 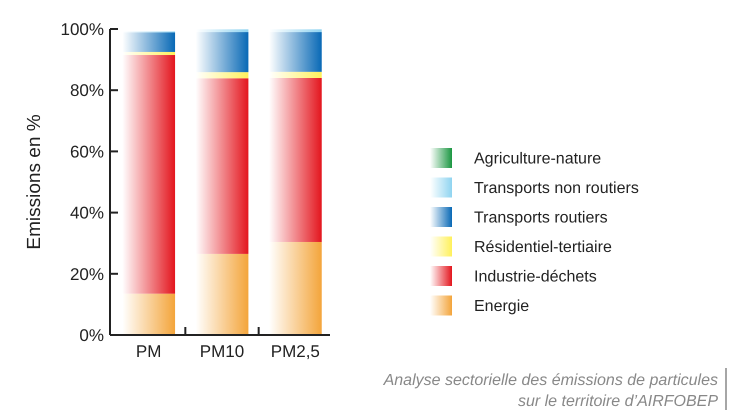 I want to click on legend-label: Transports non routiers, so click(x=556, y=189).